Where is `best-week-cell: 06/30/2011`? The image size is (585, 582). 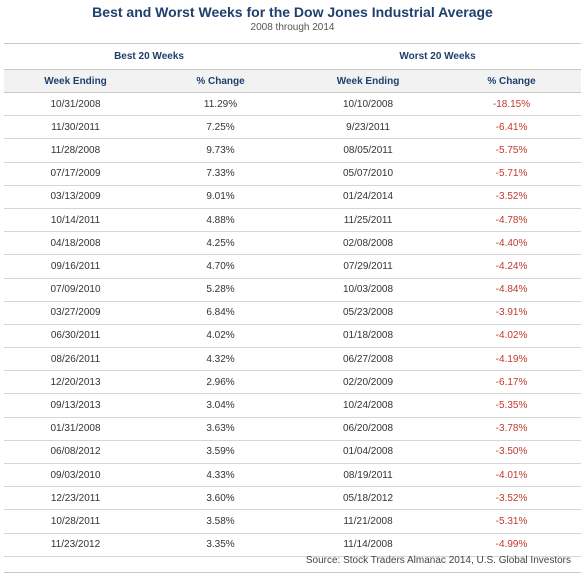 best-week-cell: 06/30/2011 is located at coordinates (75, 336).